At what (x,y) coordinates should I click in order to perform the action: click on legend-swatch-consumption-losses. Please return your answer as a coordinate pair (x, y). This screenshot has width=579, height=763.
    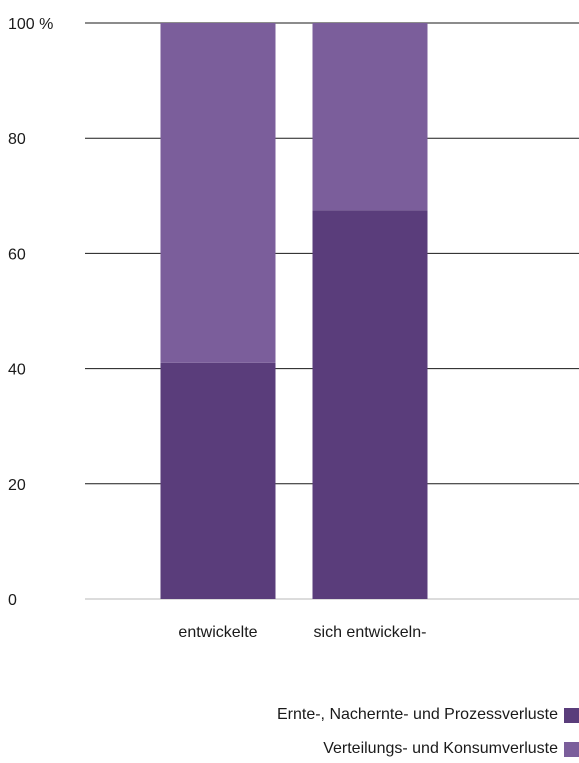
    Looking at the image, I should click on (571, 749).